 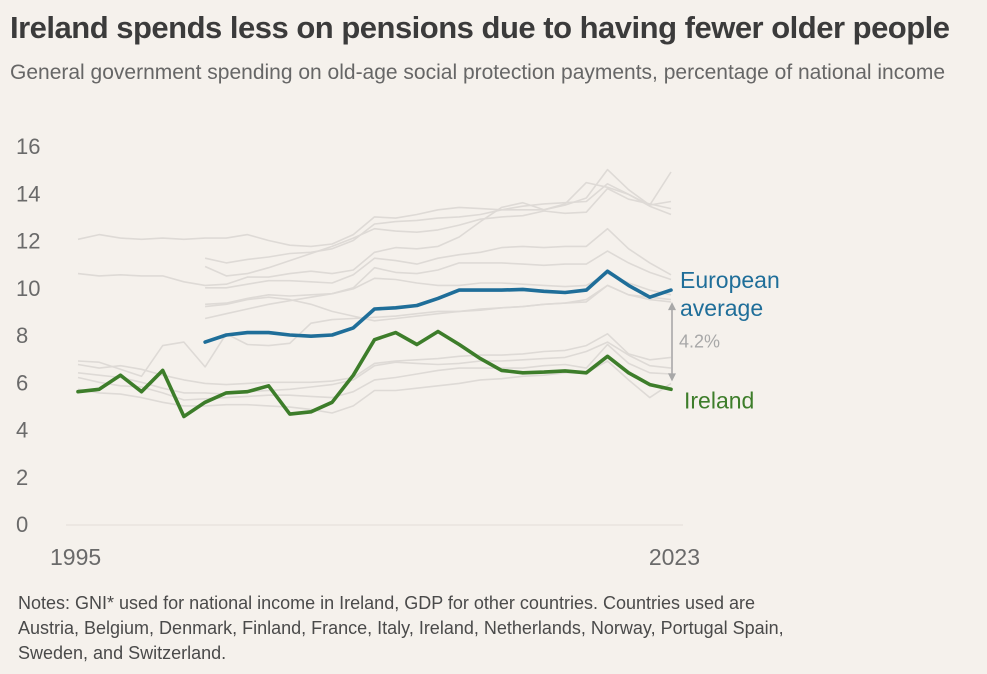 What do you see at coordinates (22, 335) in the screenshot?
I see `y-tick-label: 8` at bounding box center [22, 335].